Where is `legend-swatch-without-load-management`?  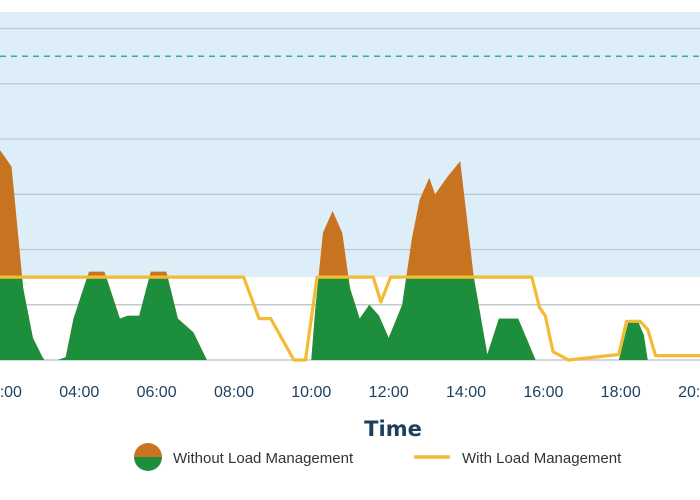
legend-swatch-without-load-management is located at coordinates (148, 457).